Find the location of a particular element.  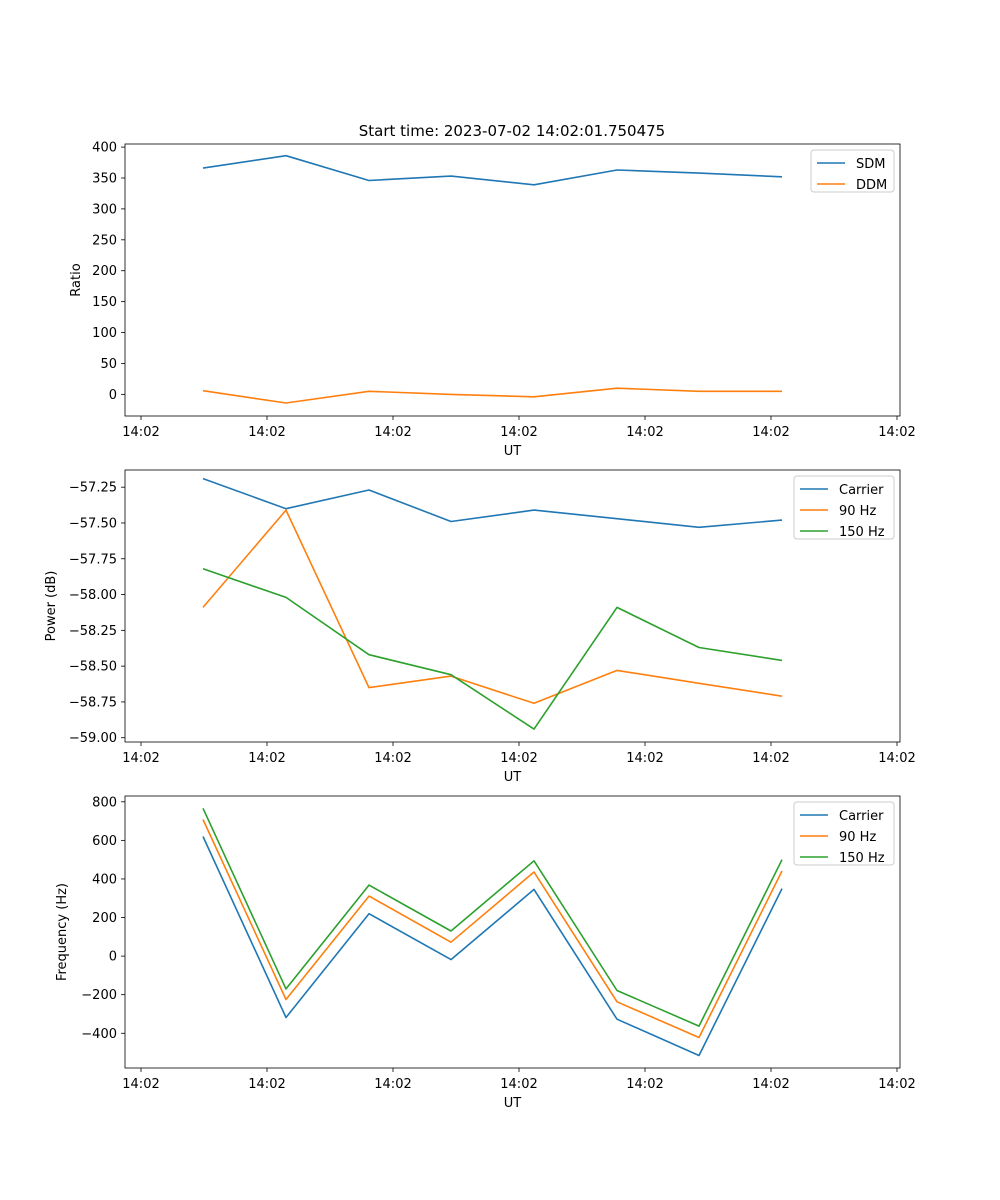

y-tick-label: 350 is located at coordinates (104, 179).